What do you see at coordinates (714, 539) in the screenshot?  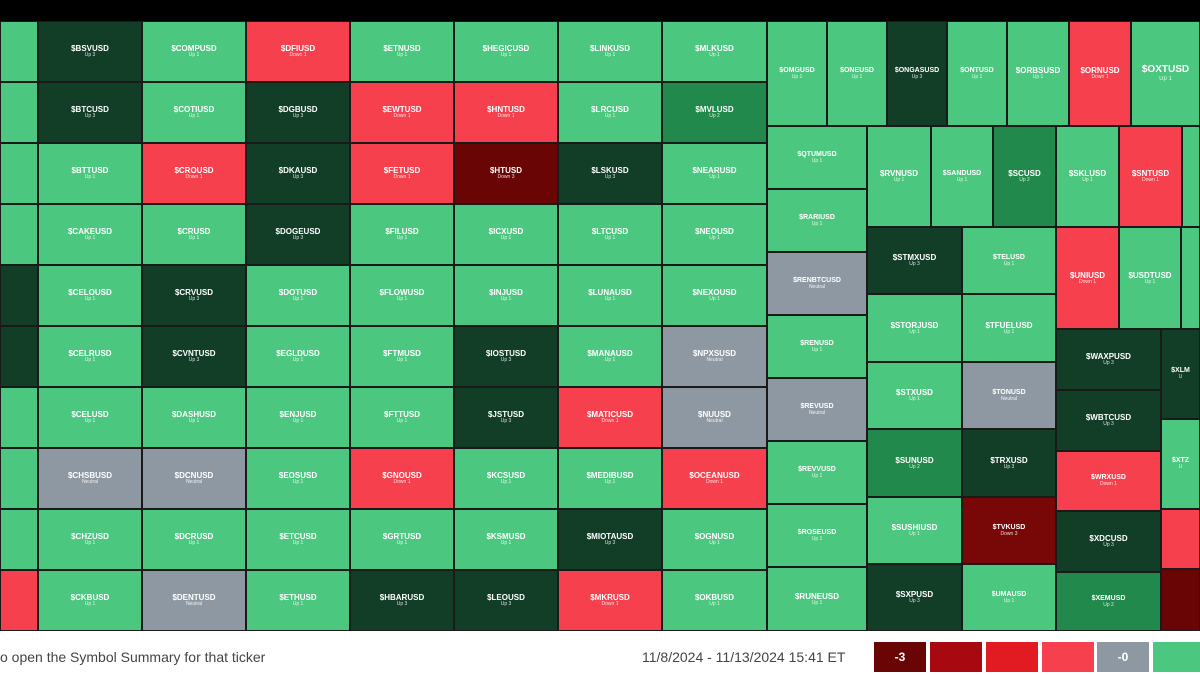 I see `ticker-tile: $OGNUSD Up 1` at bounding box center [714, 539].